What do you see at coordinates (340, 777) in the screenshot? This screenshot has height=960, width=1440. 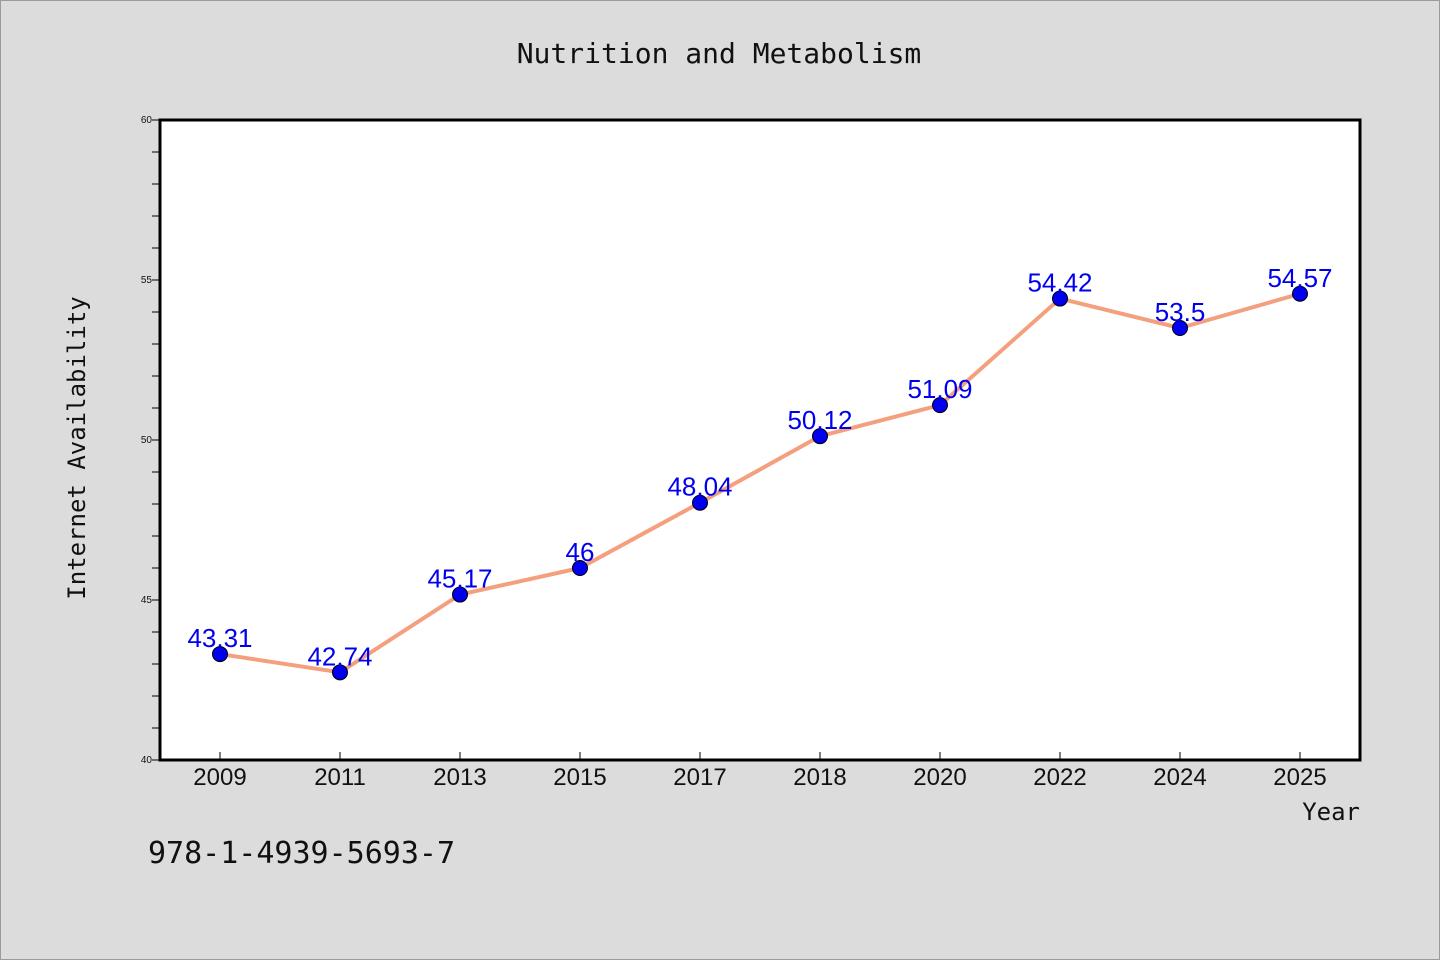 I see `x-tick-label: 2011` at bounding box center [340, 777].